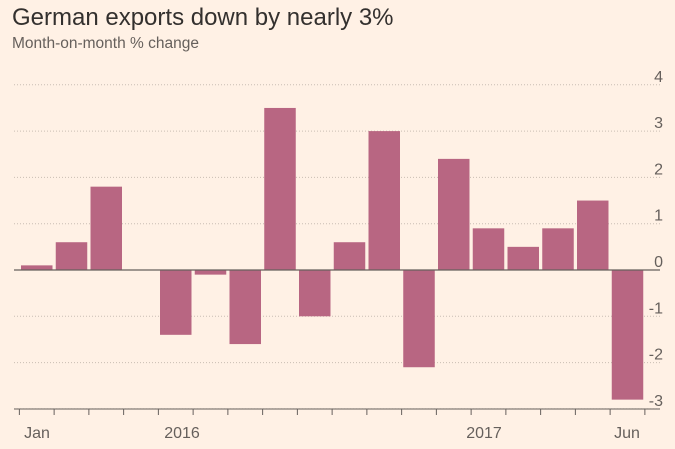 The height and width of the screenshot is (449, 675). Describe the element at coordinates (558, 249) in the screenshot. I see `bar-apr-2016` at that location.